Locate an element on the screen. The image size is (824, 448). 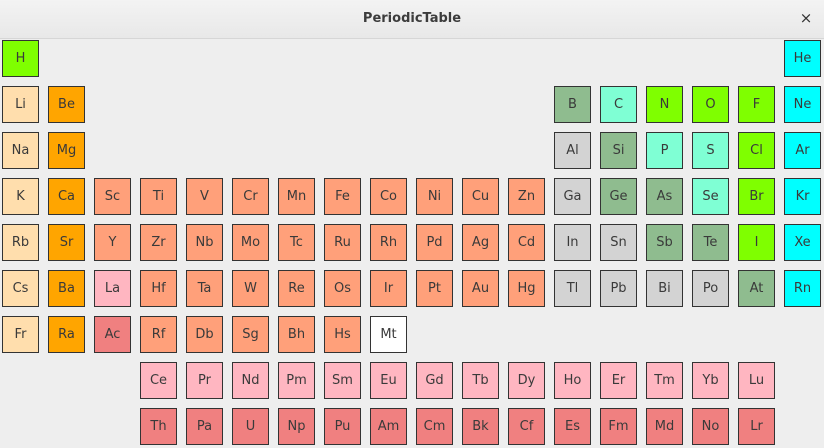
element-cell-rh: Rh is located at coordinates (388, 242).